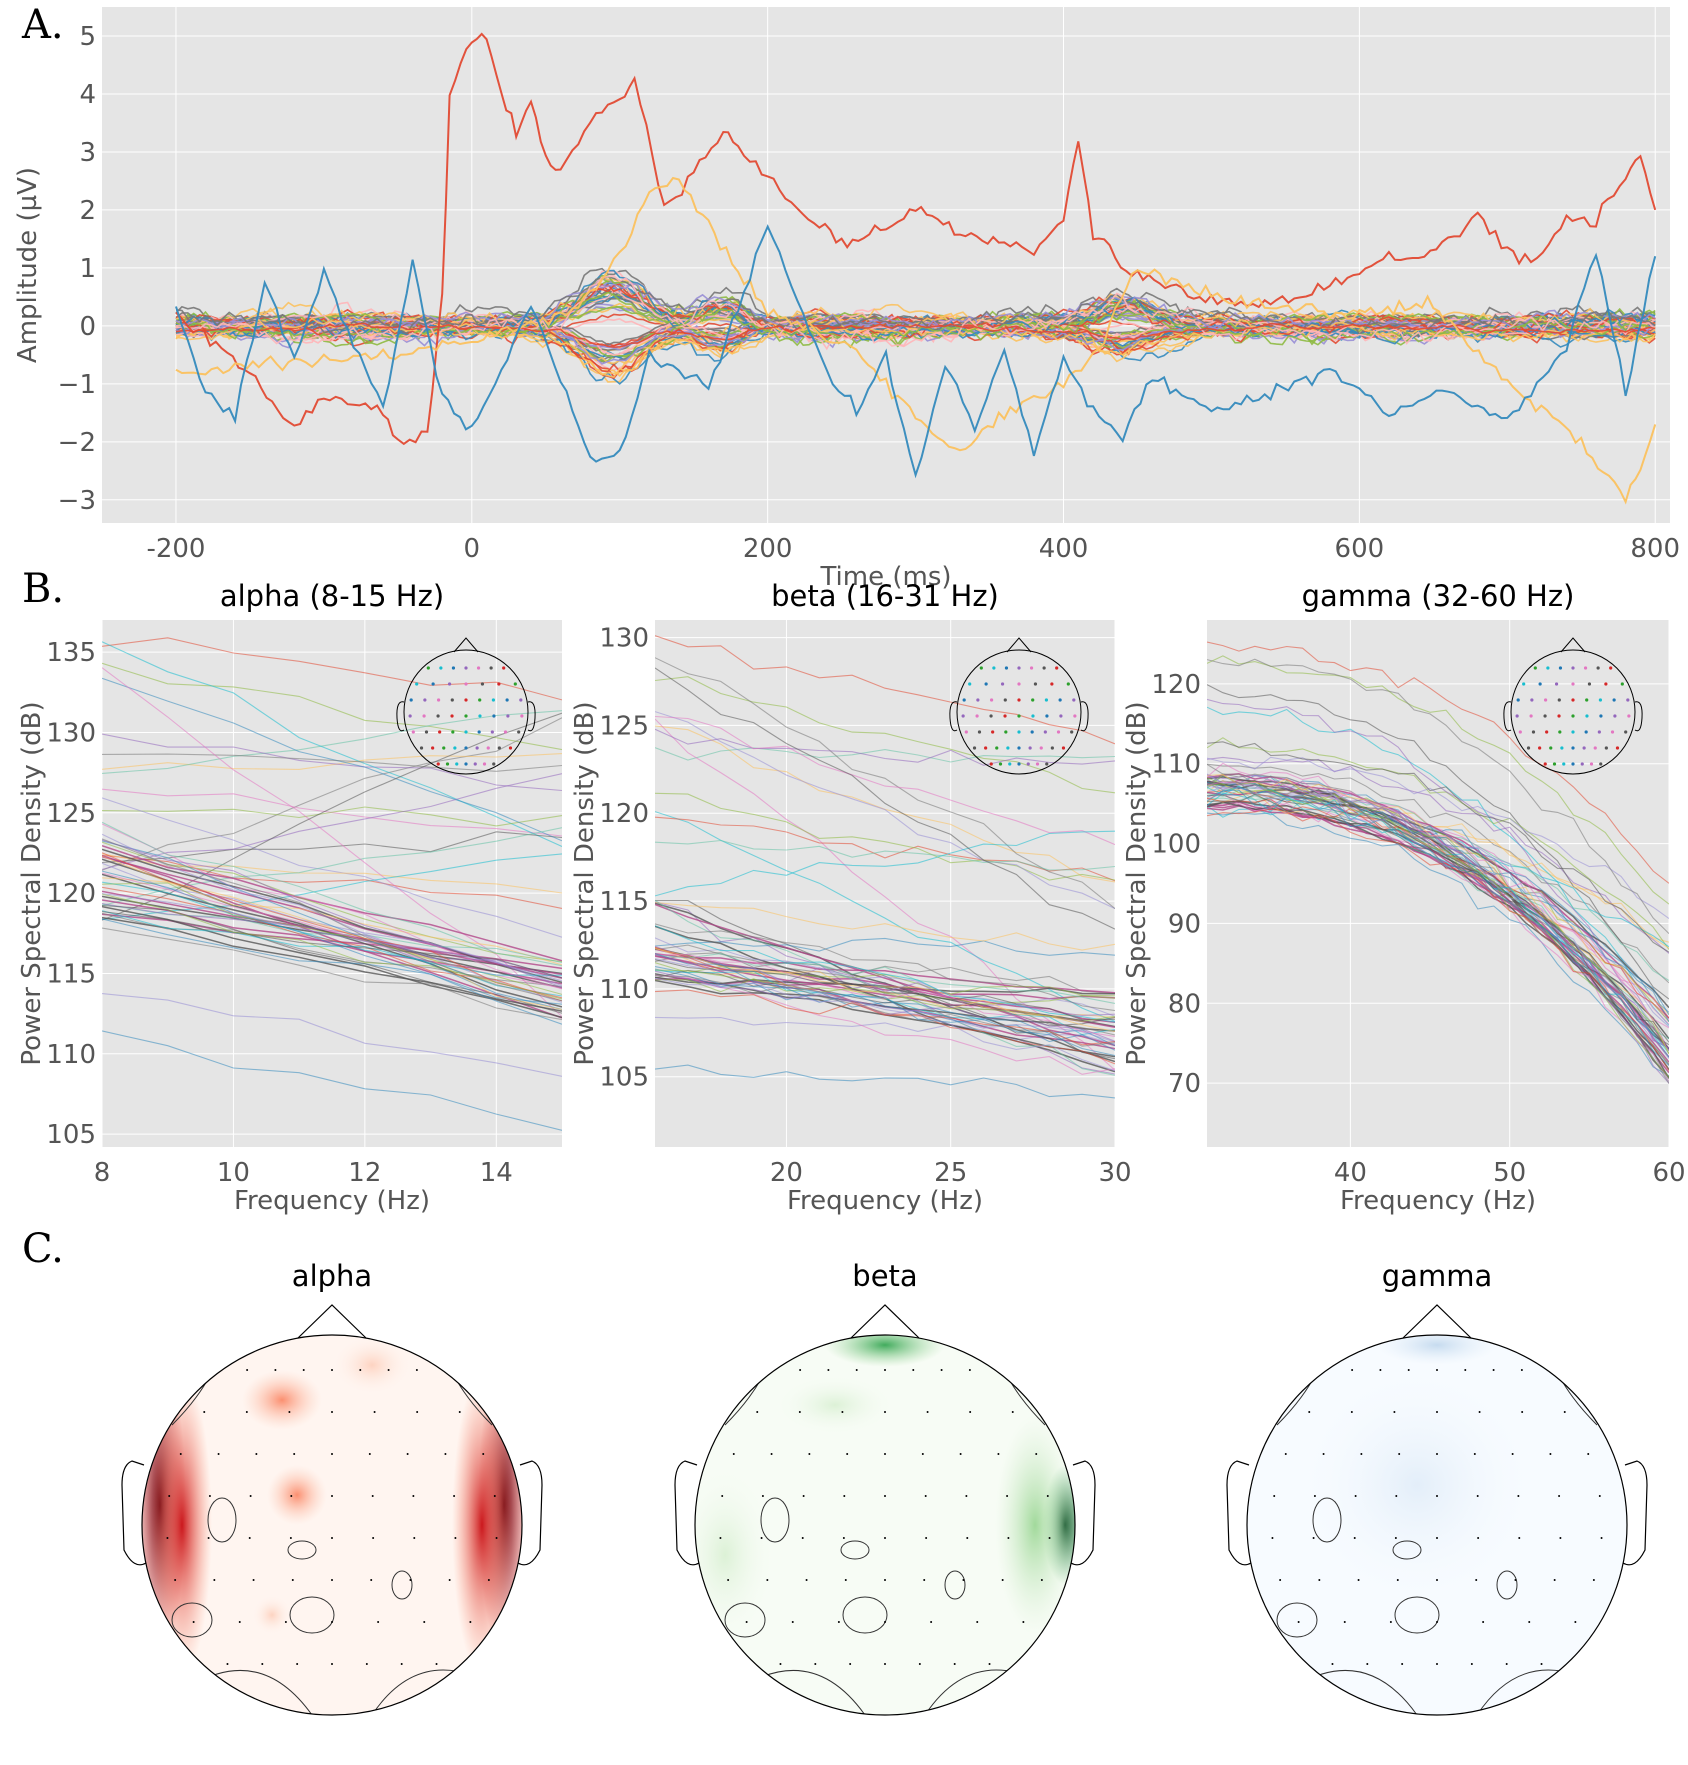 This screenshot has height=1765, width=1688. I want to click on y-tick-label: 1, so click(87, 269).